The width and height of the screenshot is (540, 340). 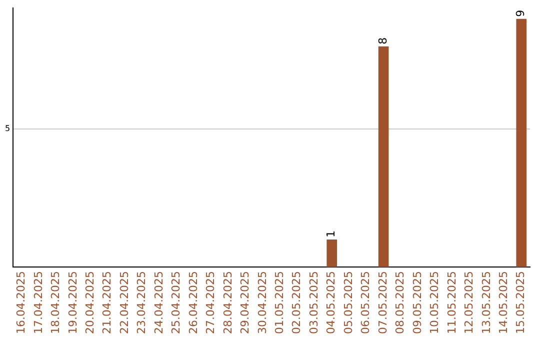 I want to click on x-tick-label: 13.05.2025, so click(x=486, y=302).